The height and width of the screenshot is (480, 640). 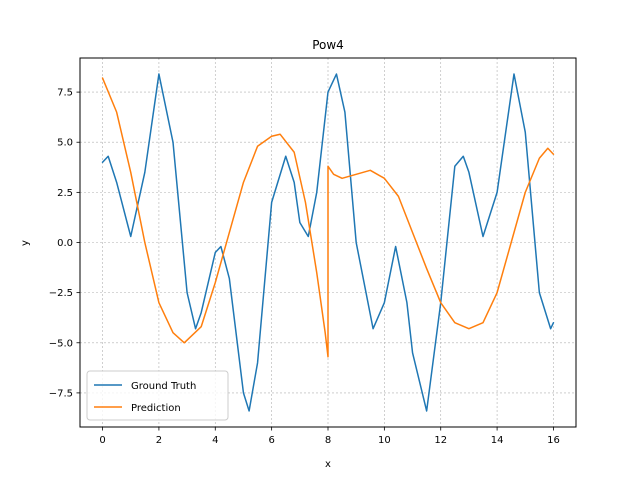 I want to click on chart-title: Pow4, so click(x=328, y=45).